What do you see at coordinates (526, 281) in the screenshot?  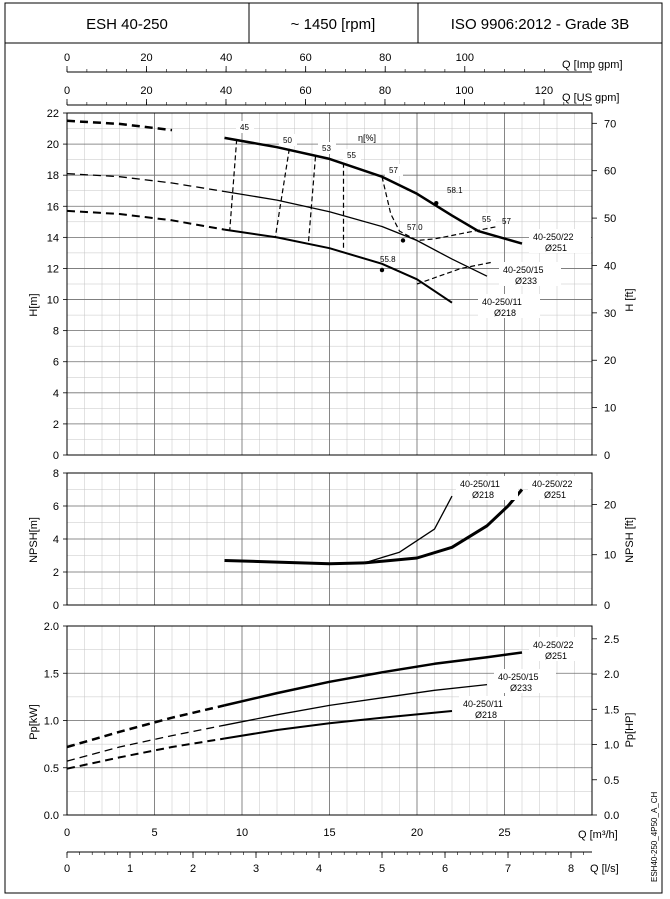 I see `head-series-label-diameter: Ø233` at bounding box center [526, 281].